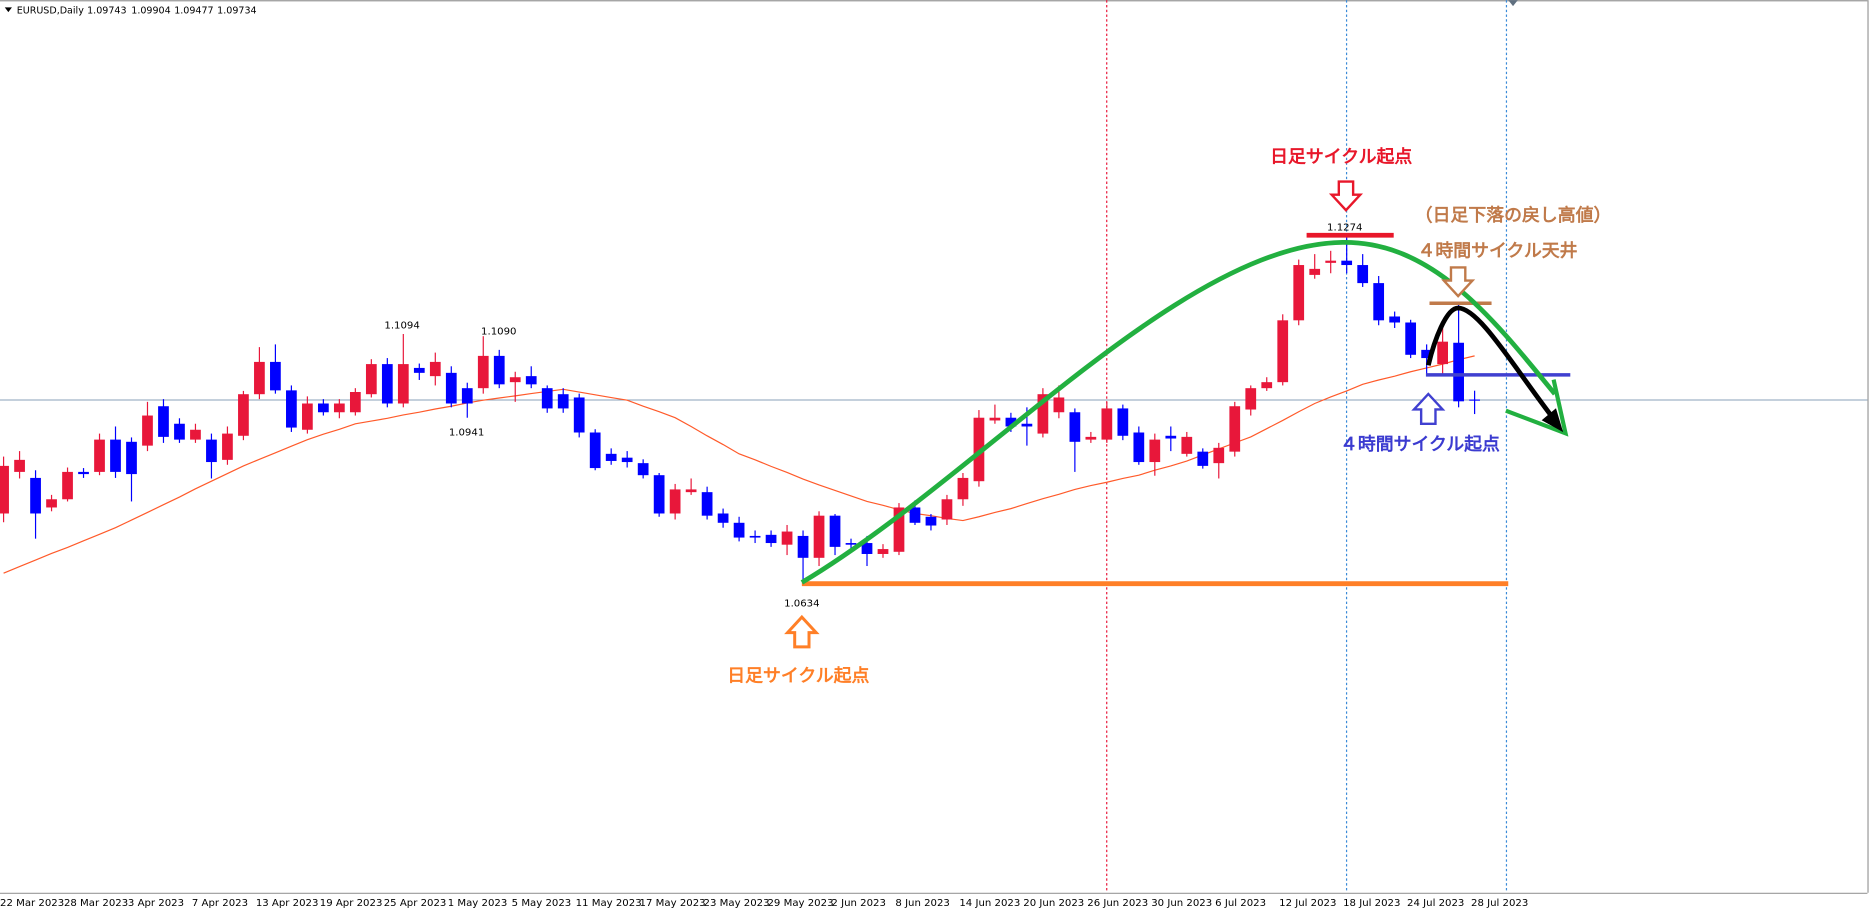 The height and width of the screenshot is (912, 1871). What do you see at coordinates (498, 331) in the screenshot?
I see `price-label: 1.1090` at bounding box center [498, 331].